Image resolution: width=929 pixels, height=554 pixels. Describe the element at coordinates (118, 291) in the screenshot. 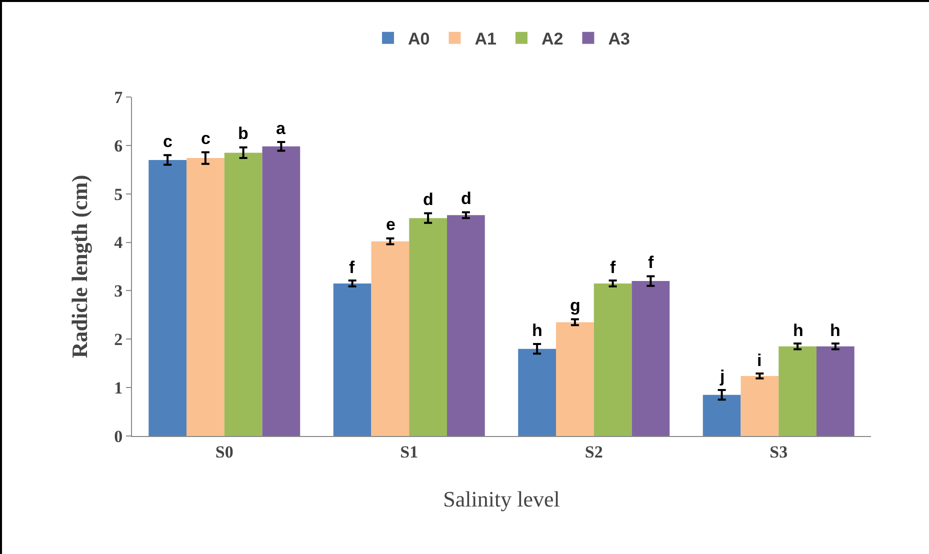

I see `y-tick-label: 3` at that location.